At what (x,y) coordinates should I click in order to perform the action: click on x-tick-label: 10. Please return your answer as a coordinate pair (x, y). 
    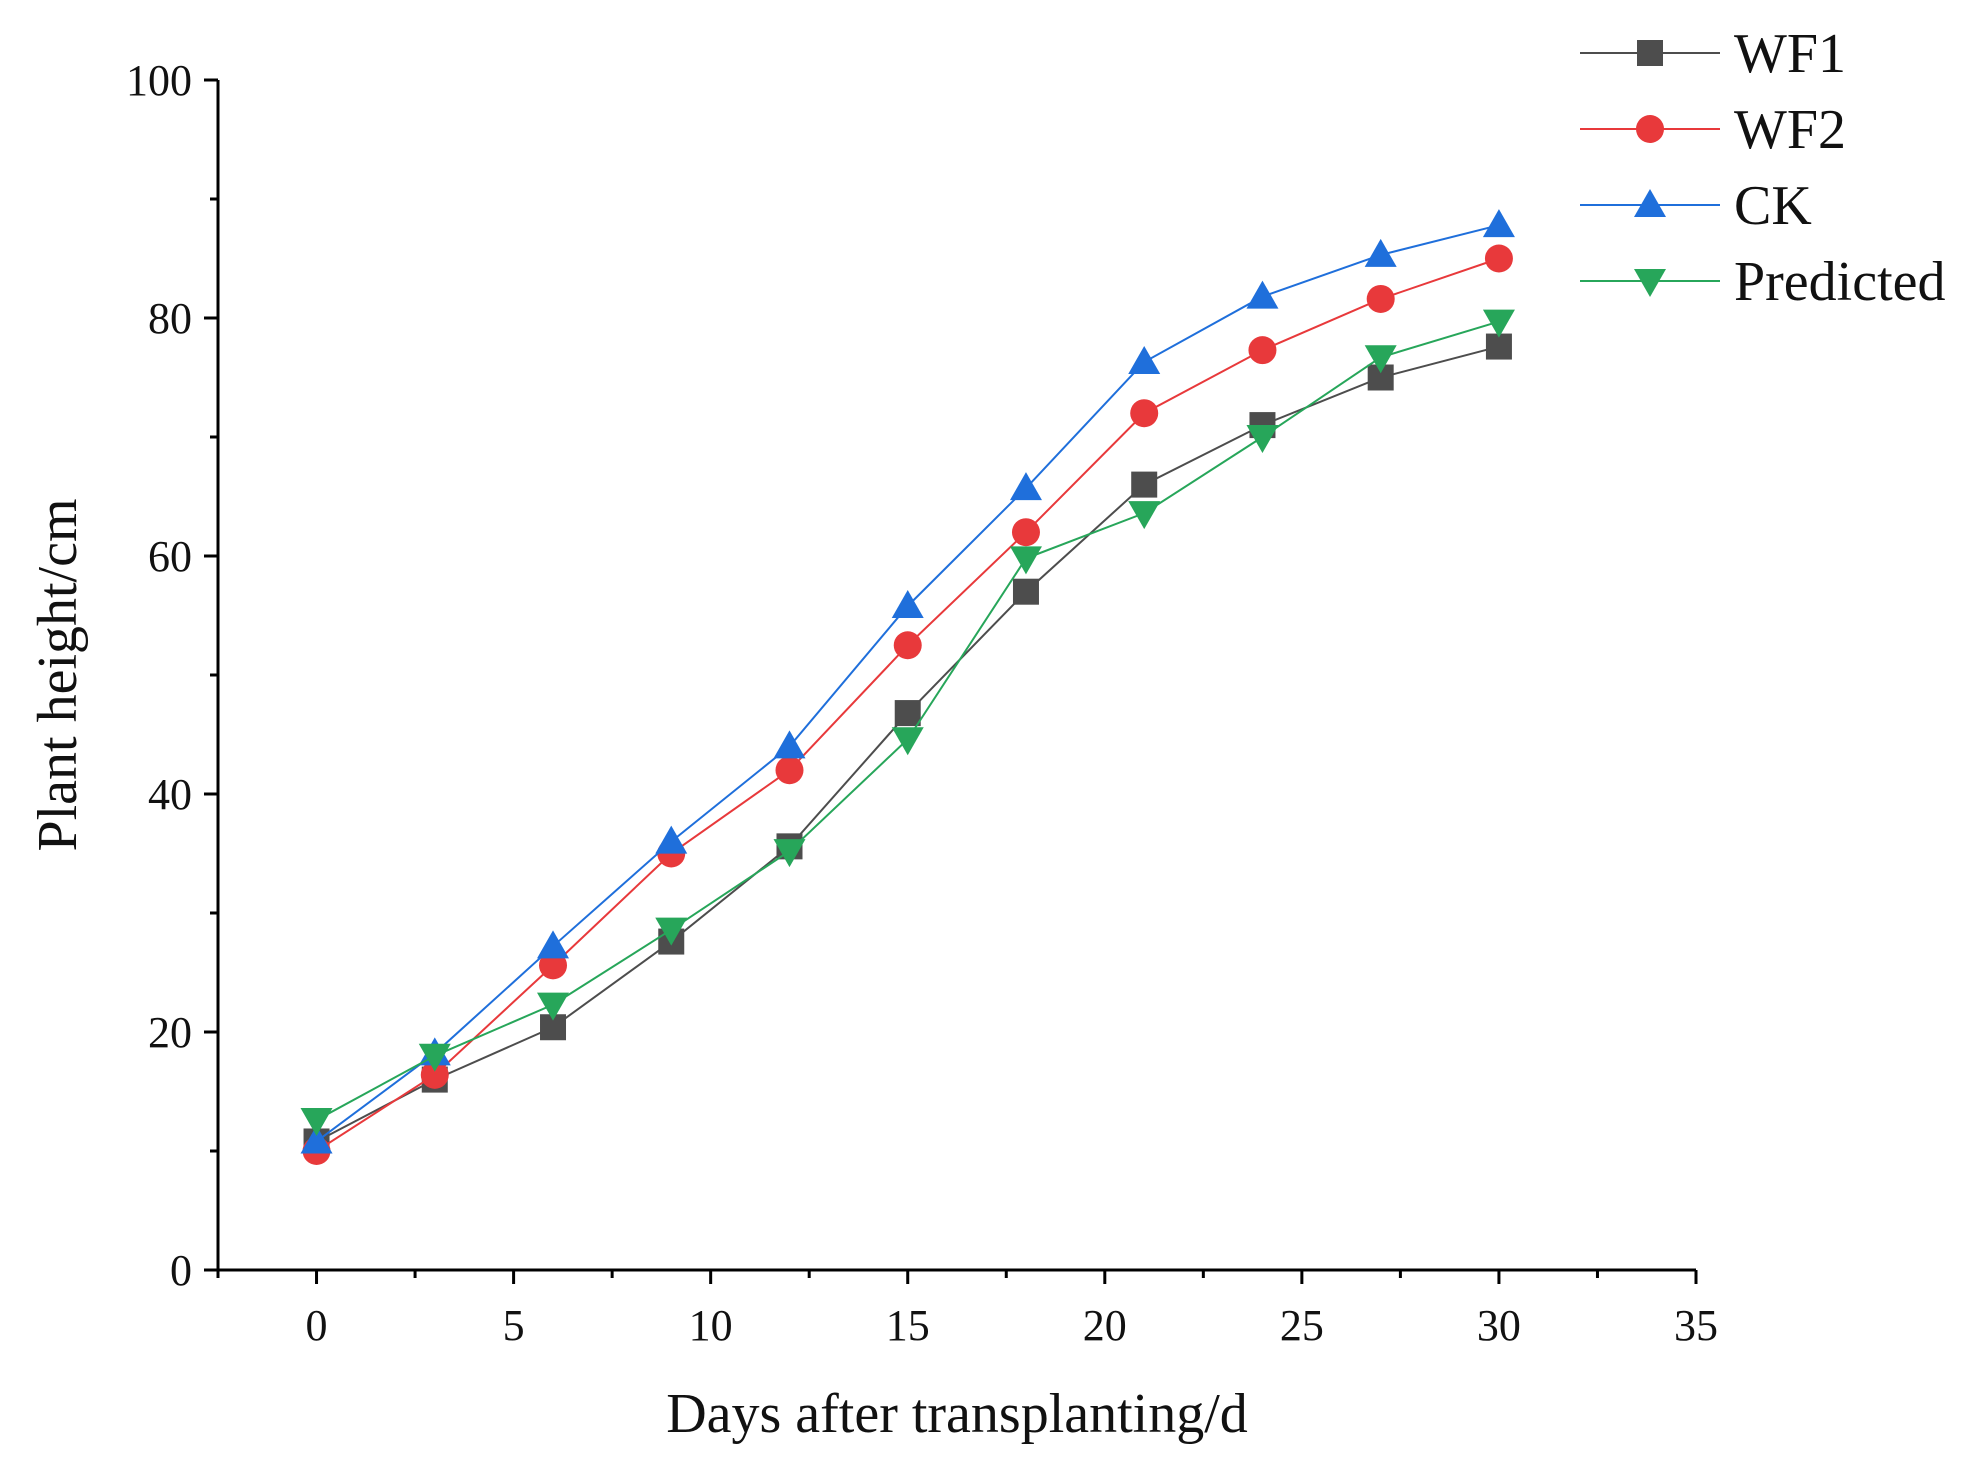
    Looking at the image, I should click on (711, 1325).